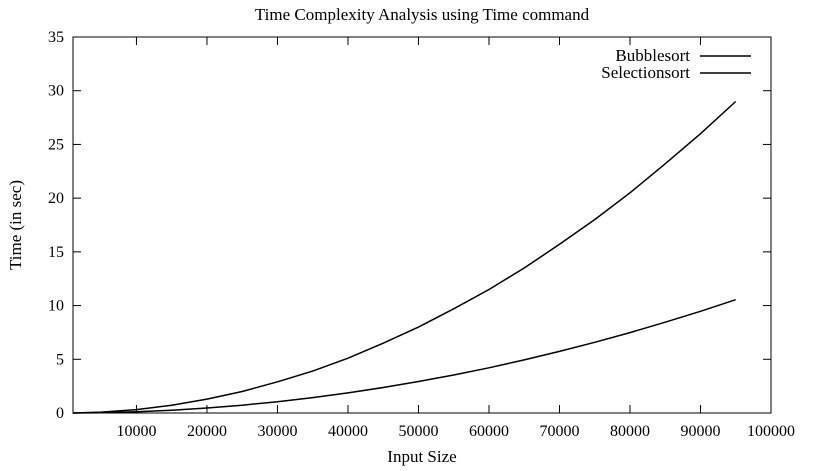 The width and height of the screenshot is (816, 471). I want to click on x-tick-label: 80000, so click(630, 431).